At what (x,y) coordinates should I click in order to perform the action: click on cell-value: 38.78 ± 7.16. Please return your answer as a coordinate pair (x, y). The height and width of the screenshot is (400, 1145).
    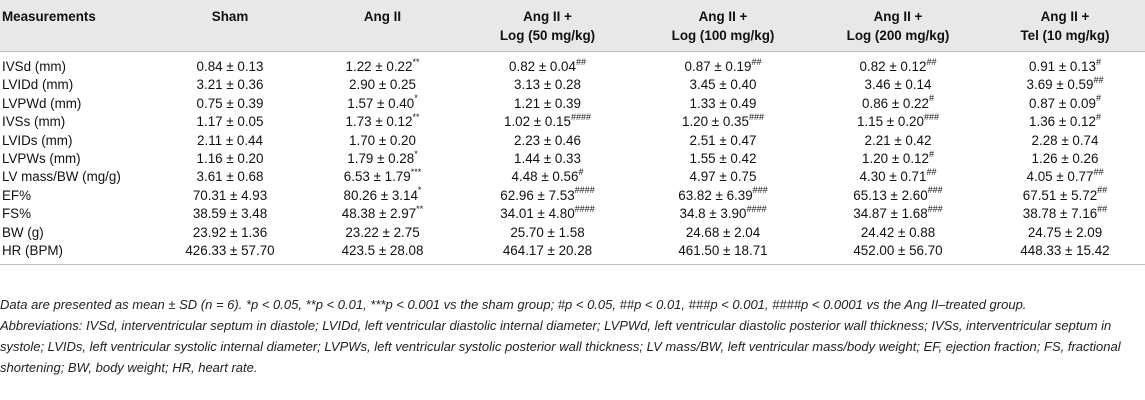
    Looking at the image, I should click on (1060, 214).